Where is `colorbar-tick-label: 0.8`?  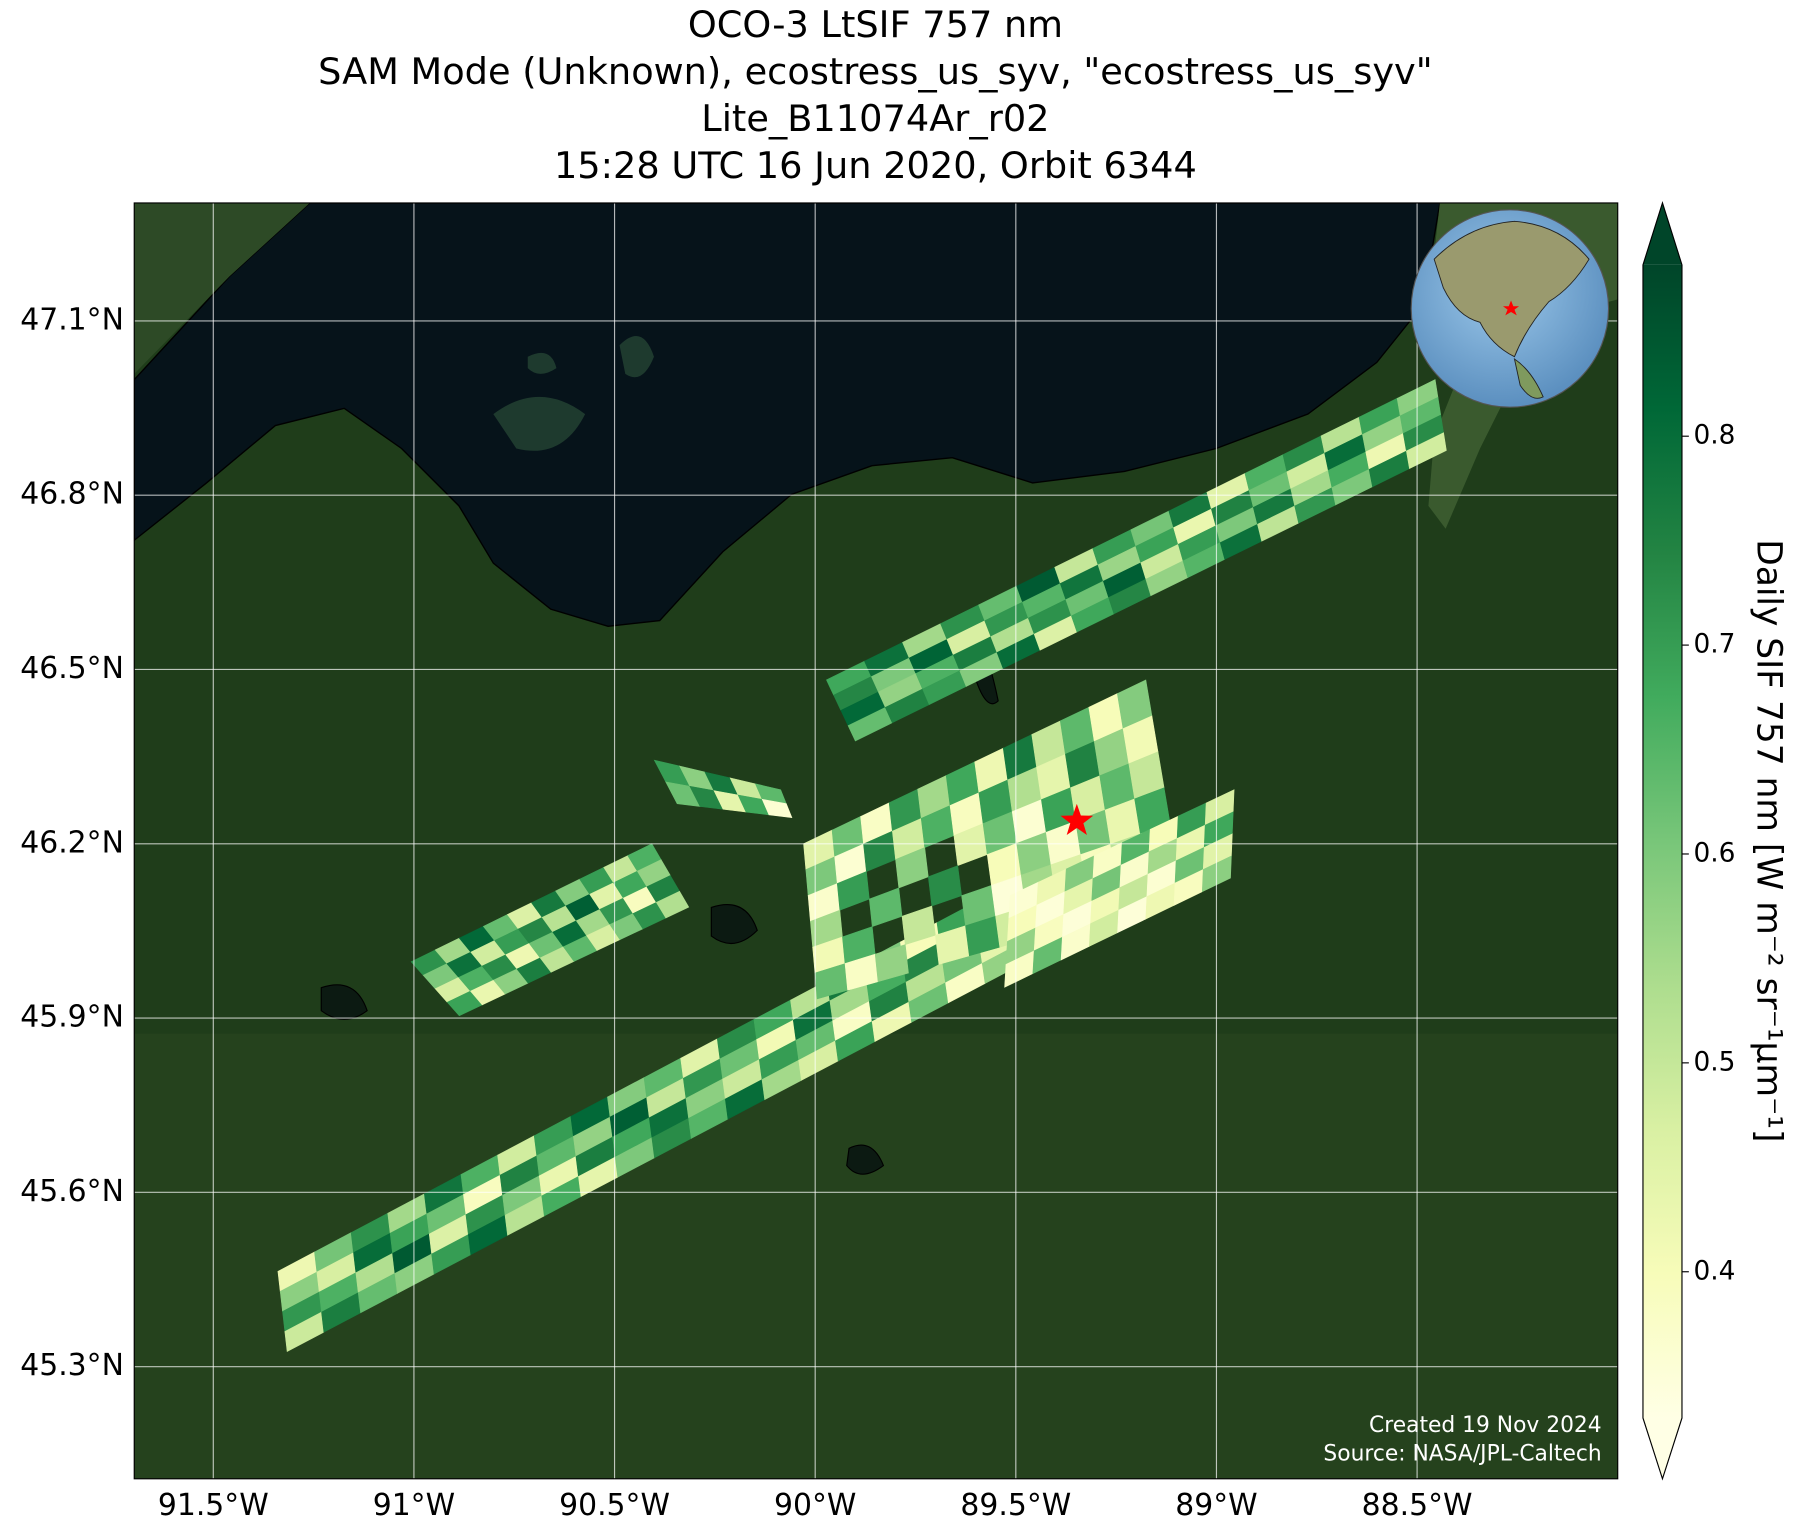
colorbar-tick-label: 0.8 is located at coordinates (1714, 436).